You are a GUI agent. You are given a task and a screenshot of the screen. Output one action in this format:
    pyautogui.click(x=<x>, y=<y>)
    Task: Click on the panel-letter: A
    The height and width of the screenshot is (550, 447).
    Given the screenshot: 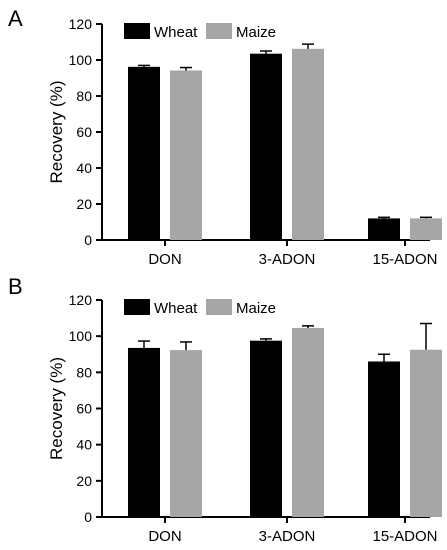 What is the action you would take?
    pyautogui.click(x=15, y=18)
    